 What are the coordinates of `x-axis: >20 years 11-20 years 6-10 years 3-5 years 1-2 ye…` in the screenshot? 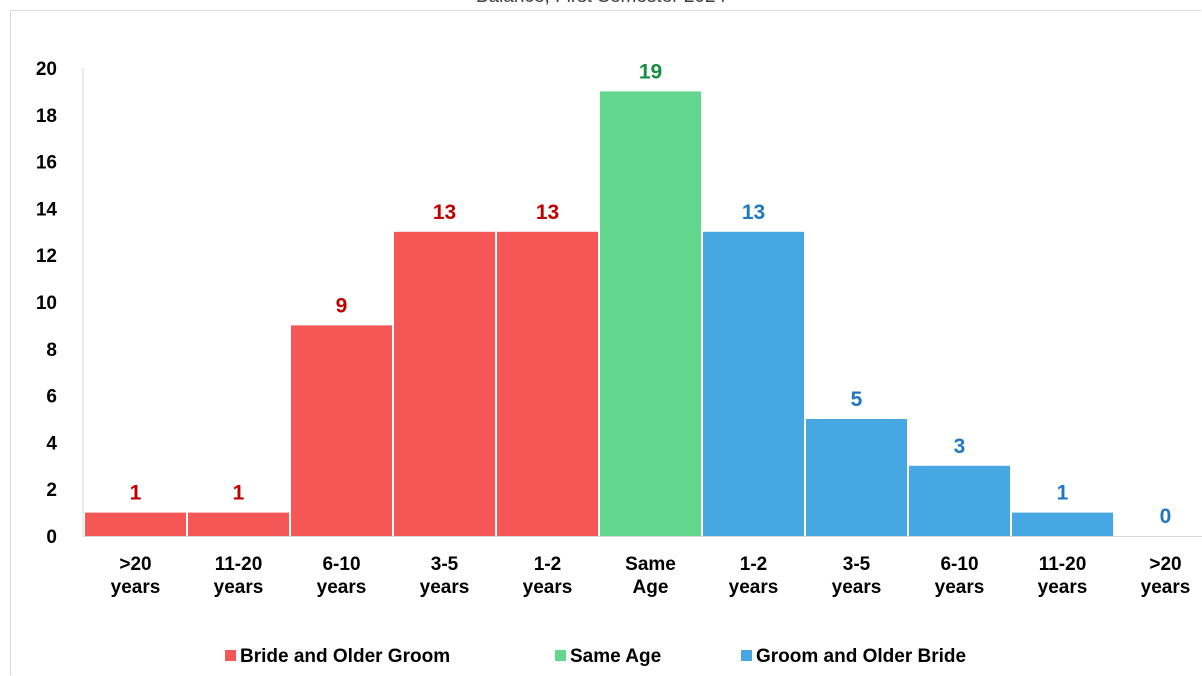 It's located at (642, 567).